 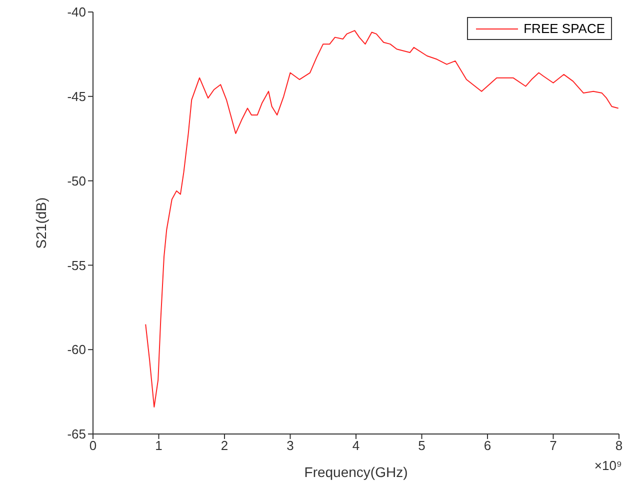 What do you see at coordinates (608, 465) in the screenshot?
I see `text: ×10⁹` at bounding box center [608, 465].